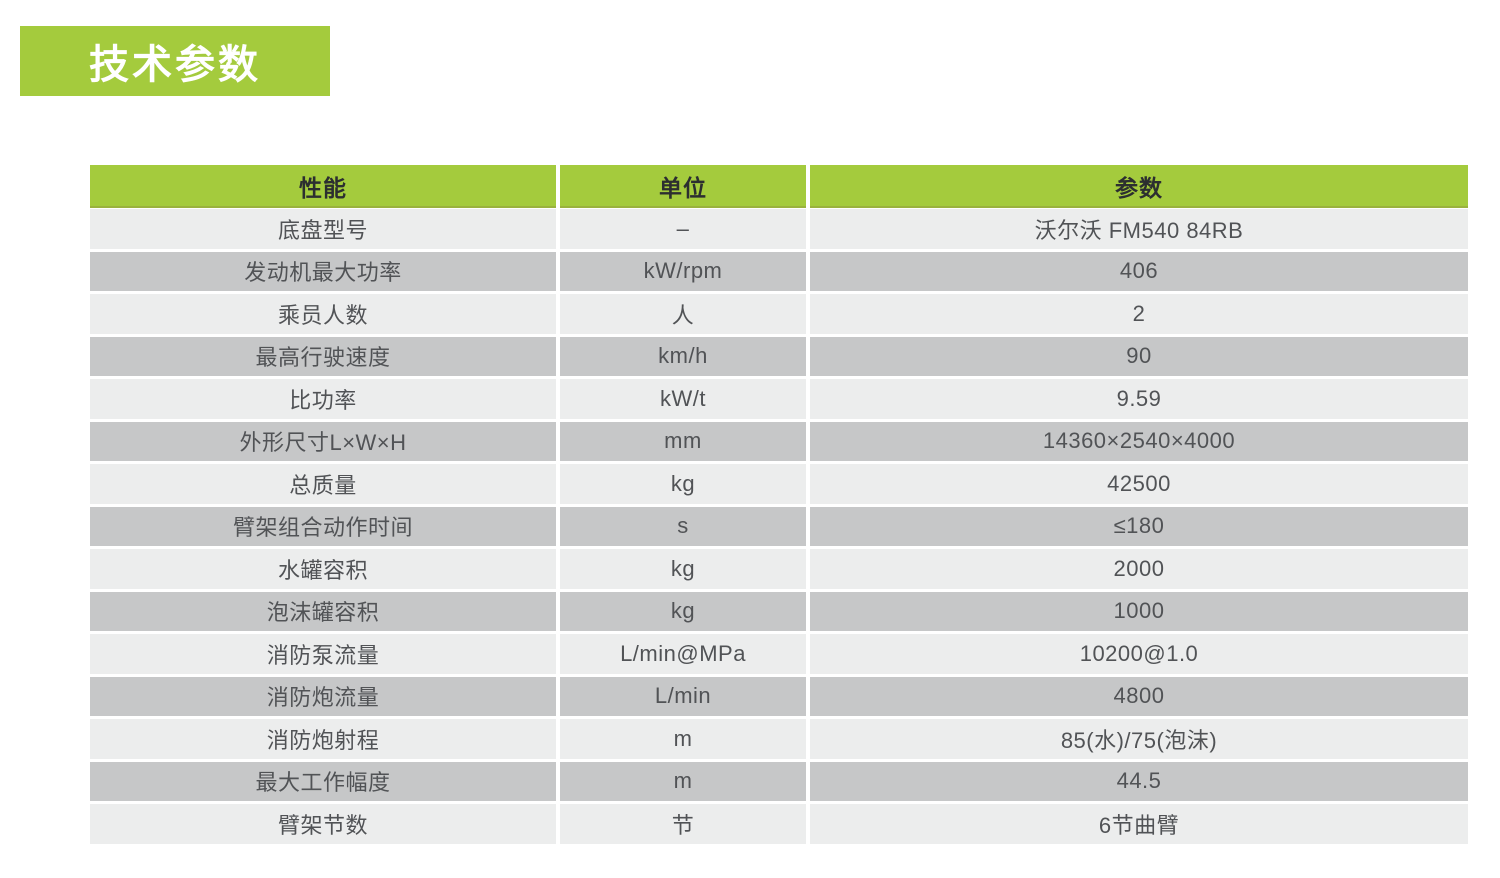 The height and width of the screenshot is (878, 1500). What do you see at coordinates (1139, 569) in the screenshot?
I see `spec-value-cell: 2000` at bounding box center [1139, 569].